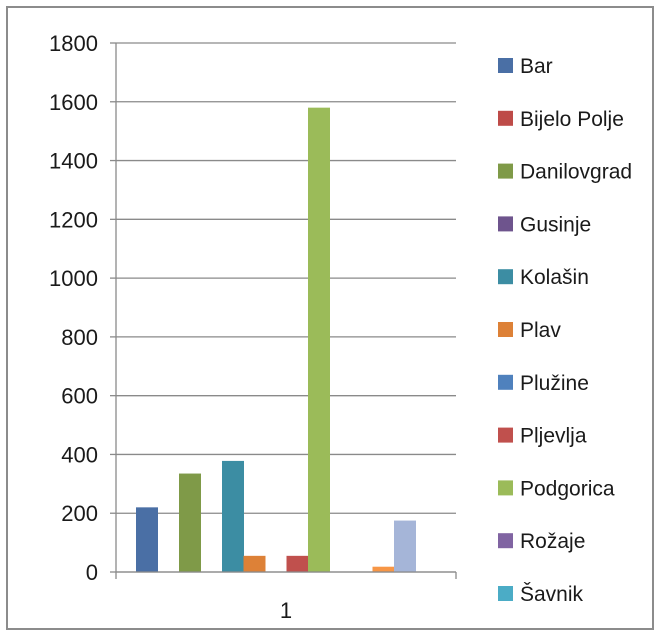 The width and height of the screenshot is (664, 637). I want to click on legend-label: Danilovgrad, so click(576, 172).